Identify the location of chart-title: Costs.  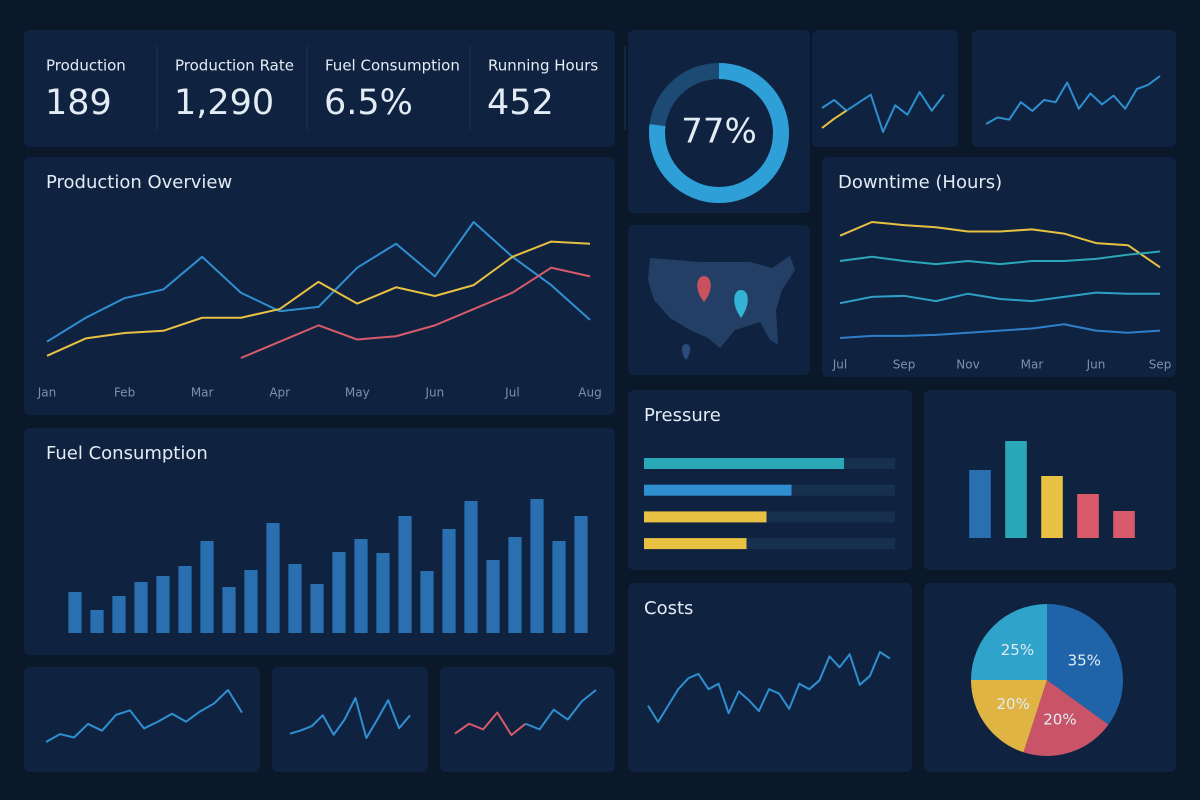
(668, 608).